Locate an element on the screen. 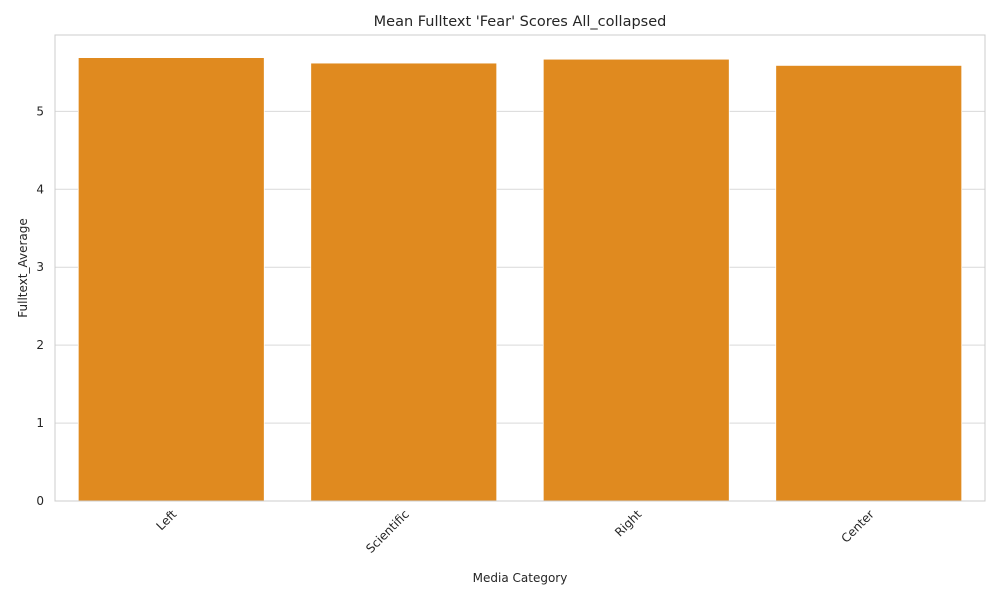  y-tick-label: 1 is located at coordinates (40, 423).